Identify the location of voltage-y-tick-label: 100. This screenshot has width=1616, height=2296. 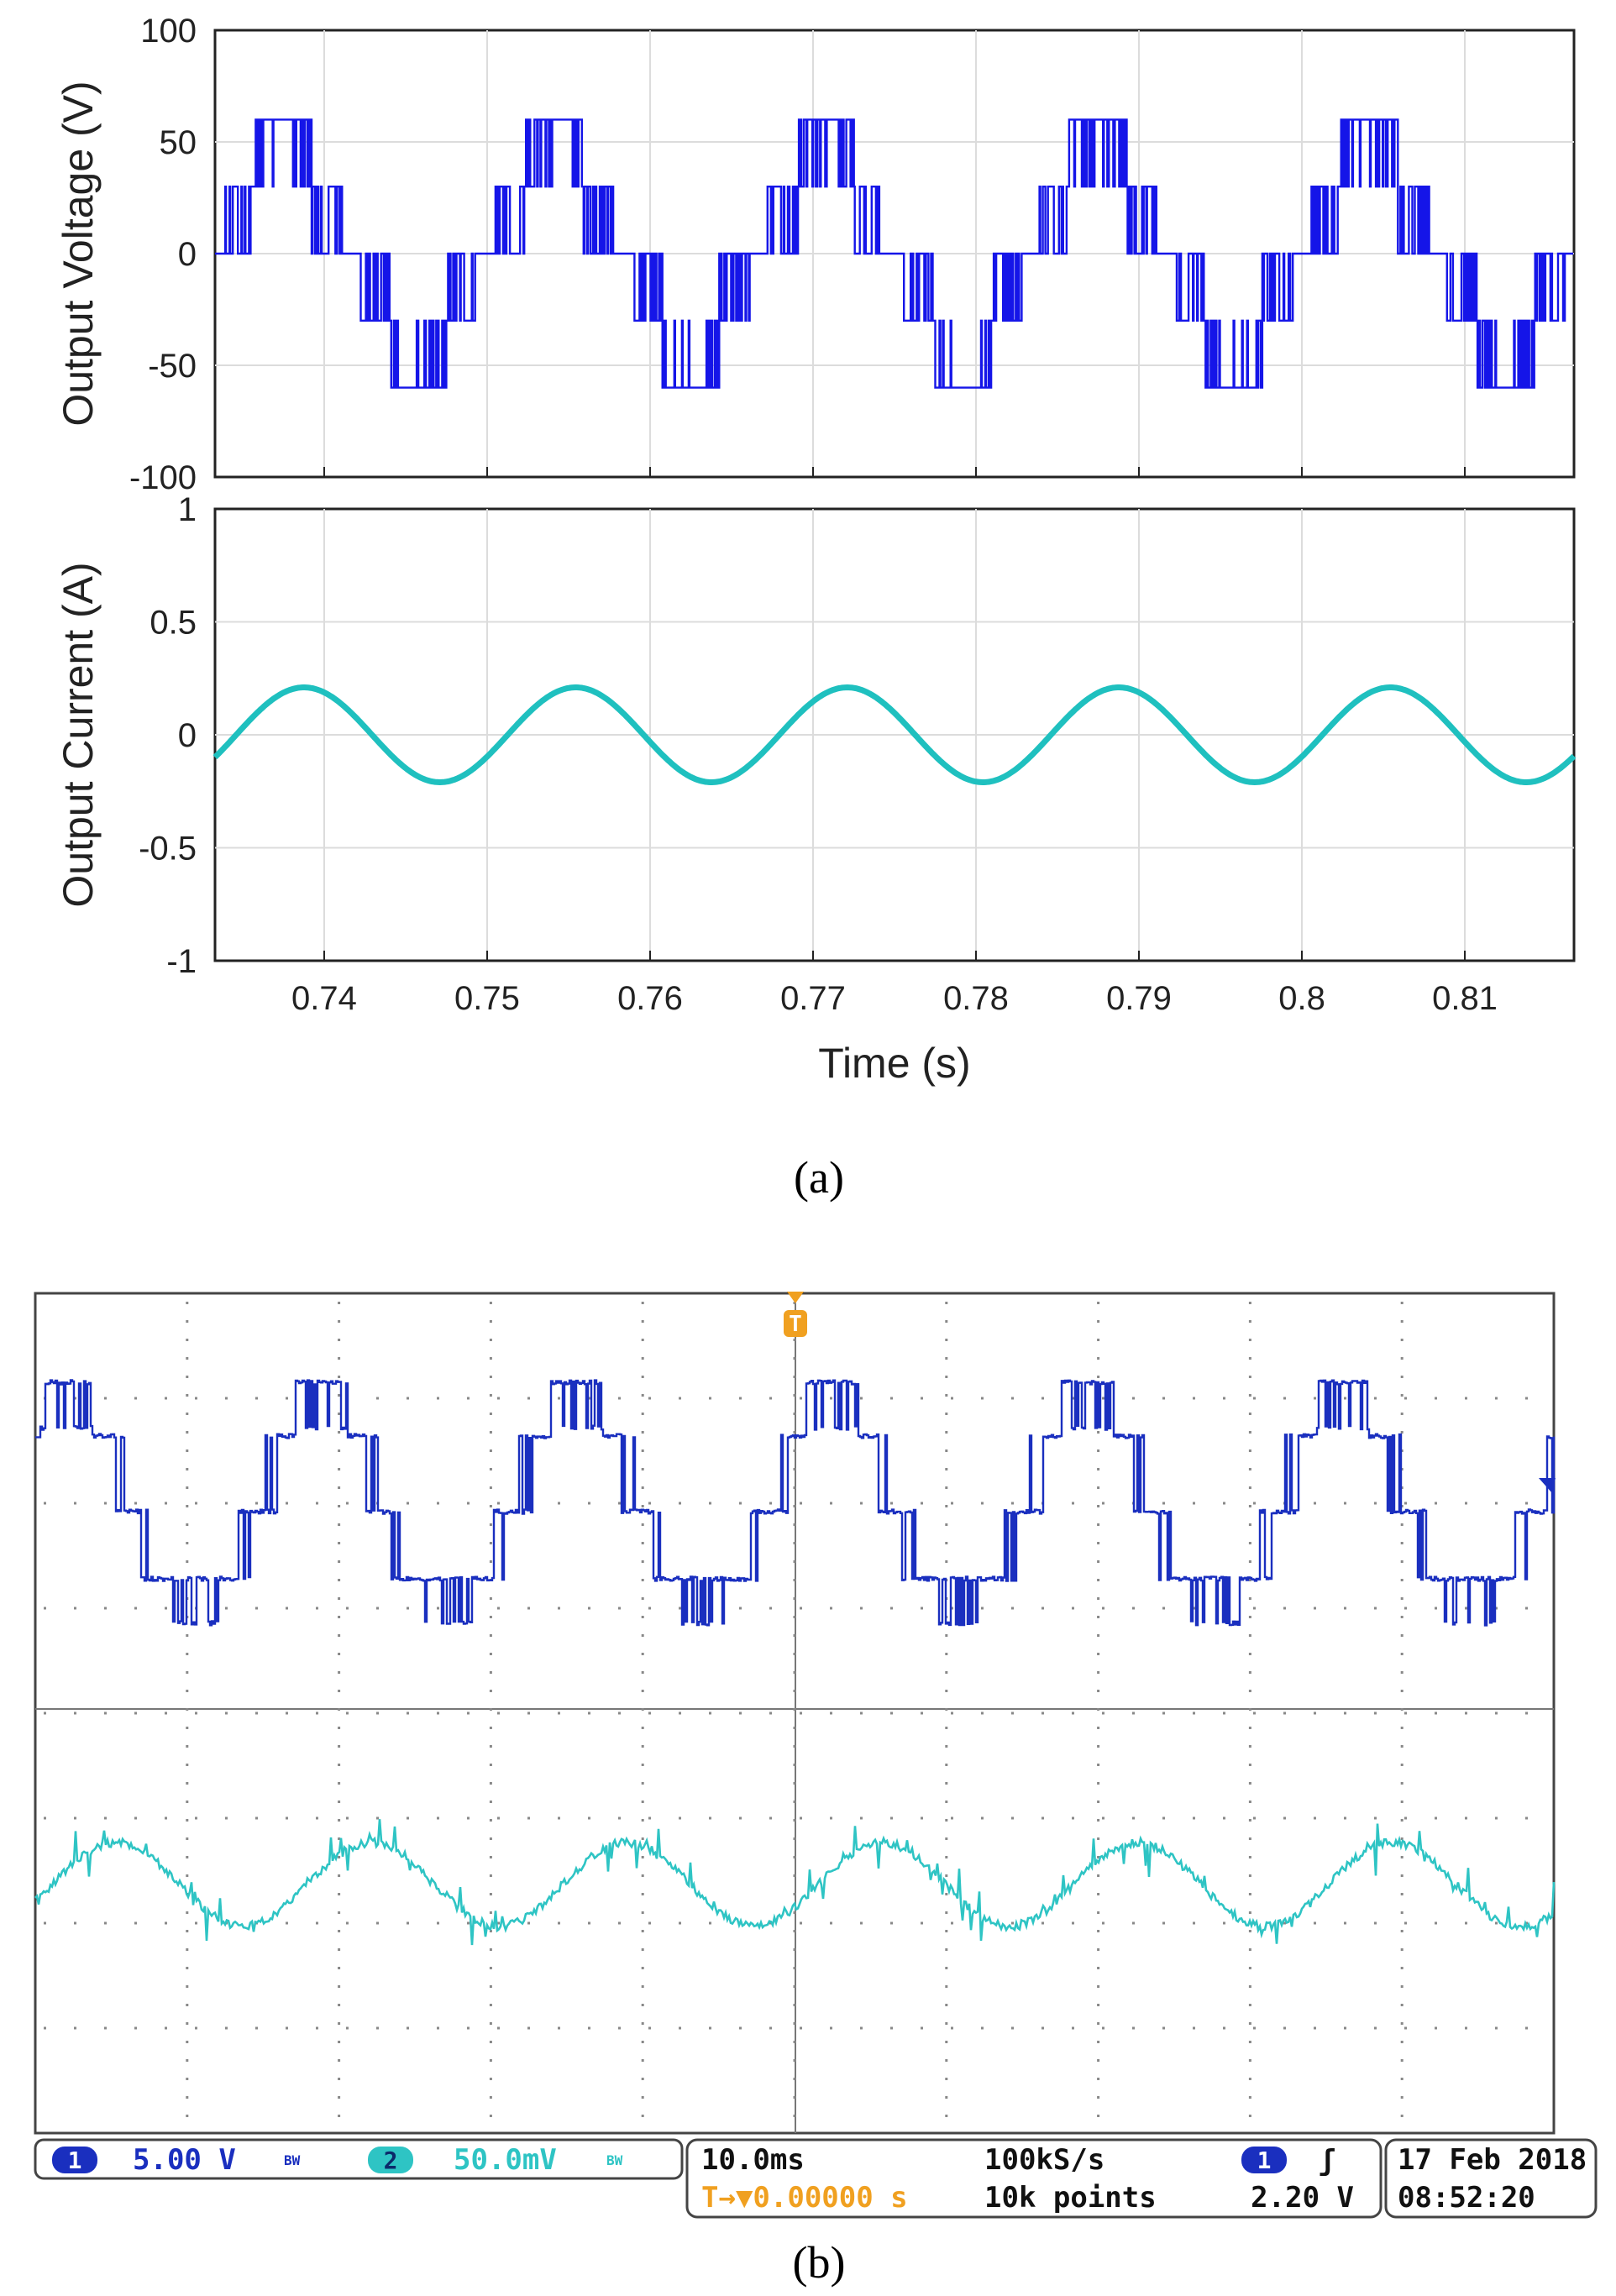
(168, 31).